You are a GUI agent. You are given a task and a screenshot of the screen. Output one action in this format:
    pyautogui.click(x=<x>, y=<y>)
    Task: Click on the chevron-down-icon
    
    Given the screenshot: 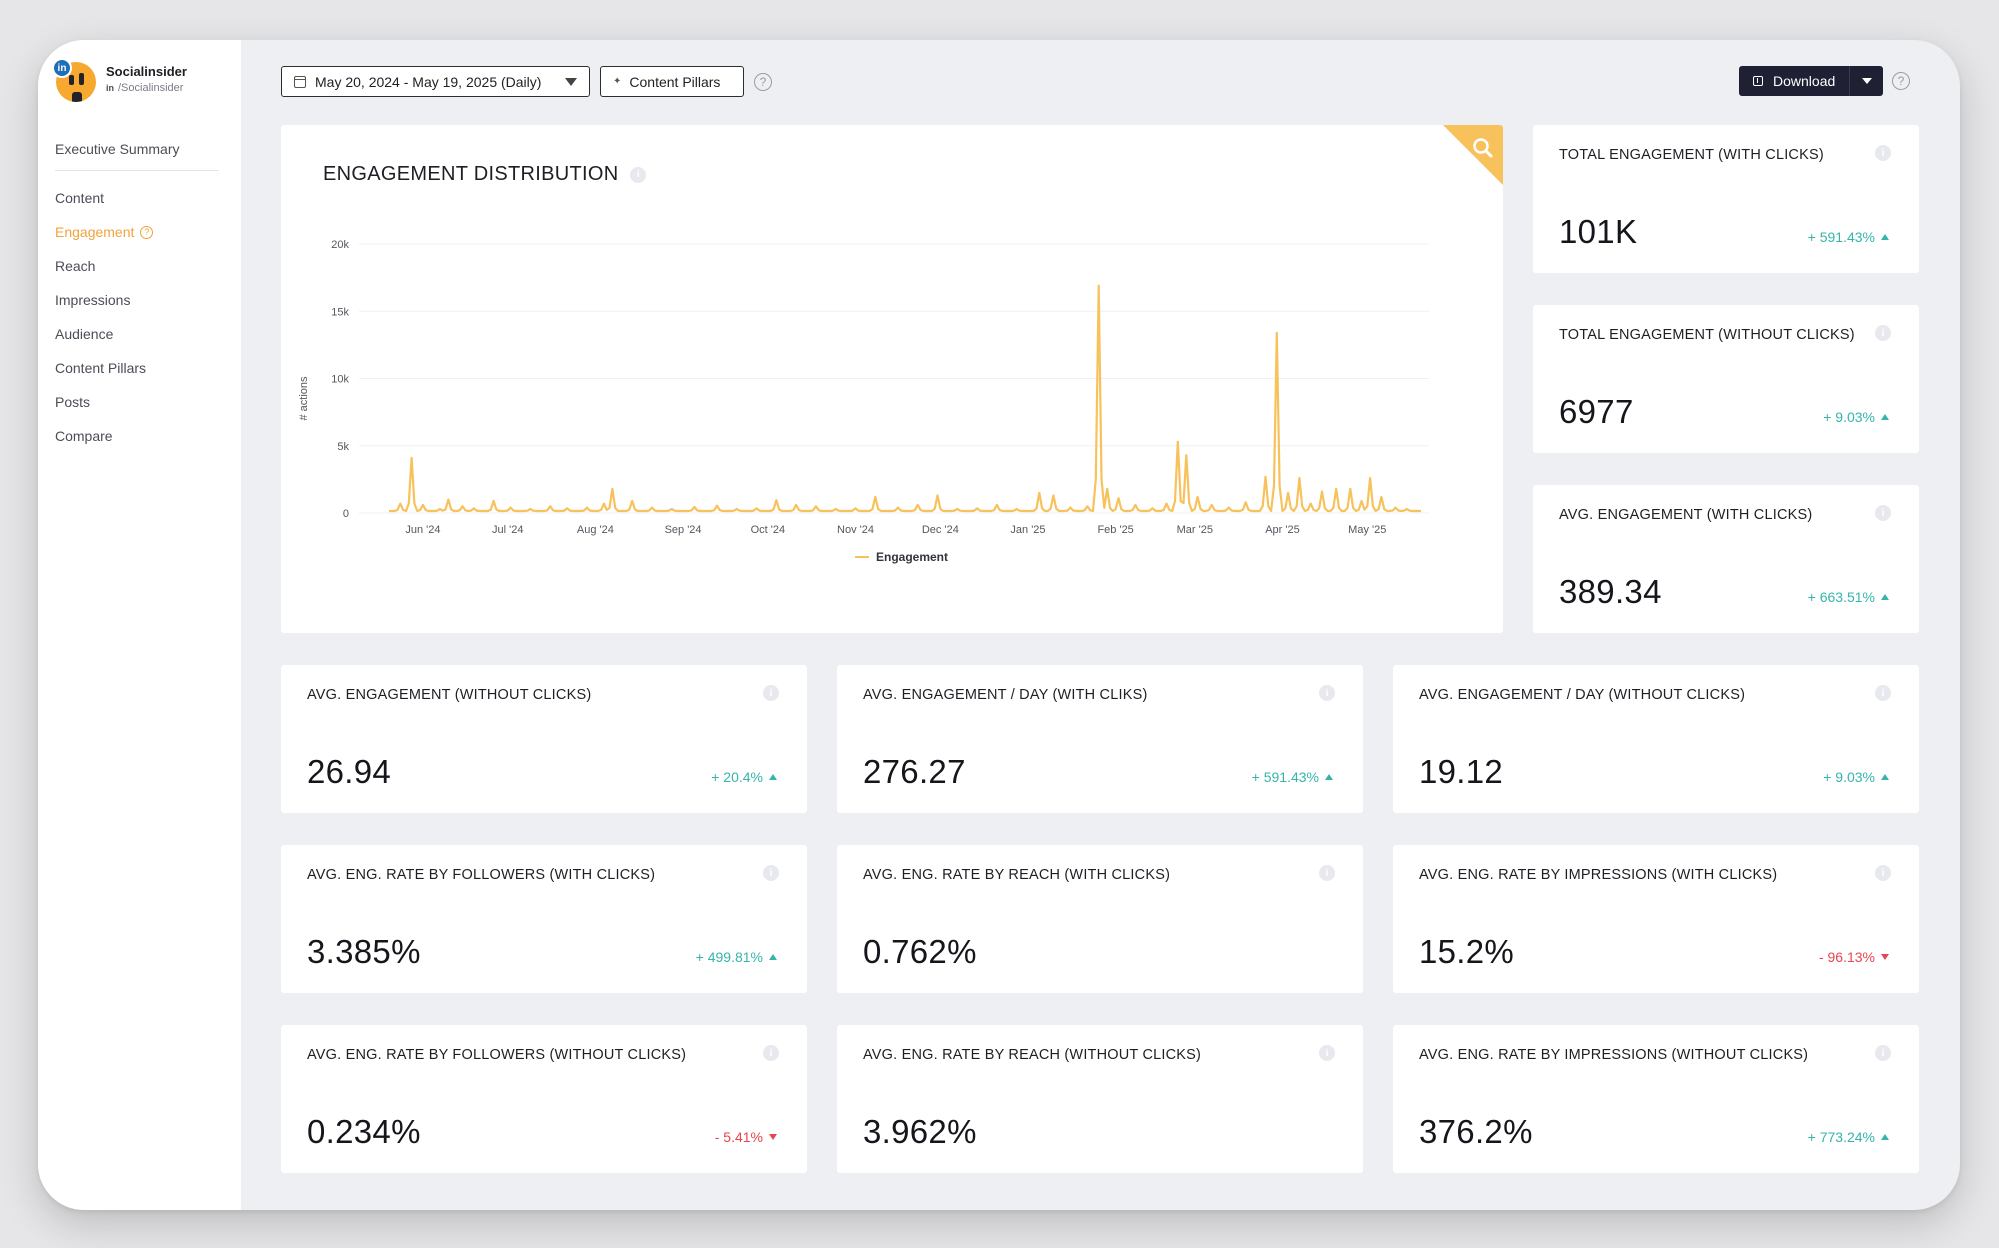 What is the action you would take?
    pyautogui.click(x=1866, y=81)
    